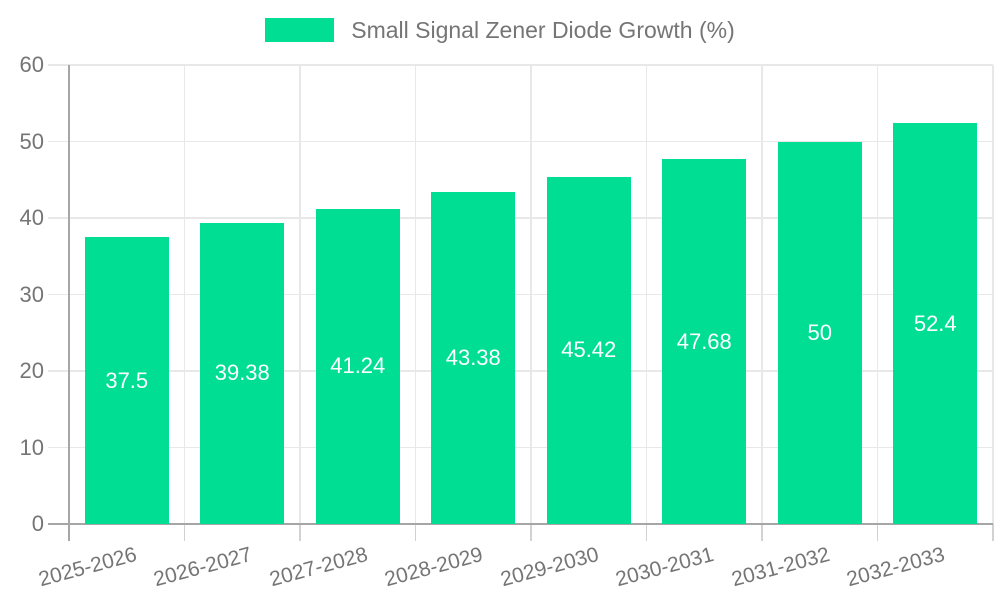 The height and width of the screenshot is (600, 1000). I want to click on bar-value-label: 43.38, so click(473, 358).